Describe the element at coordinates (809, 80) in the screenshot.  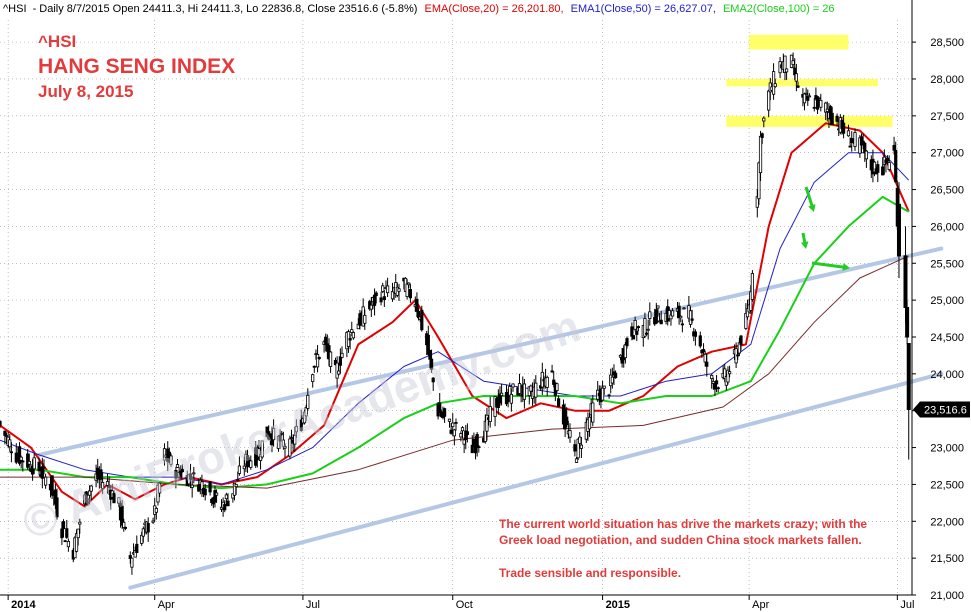
I see `resistance-zones` at that location.